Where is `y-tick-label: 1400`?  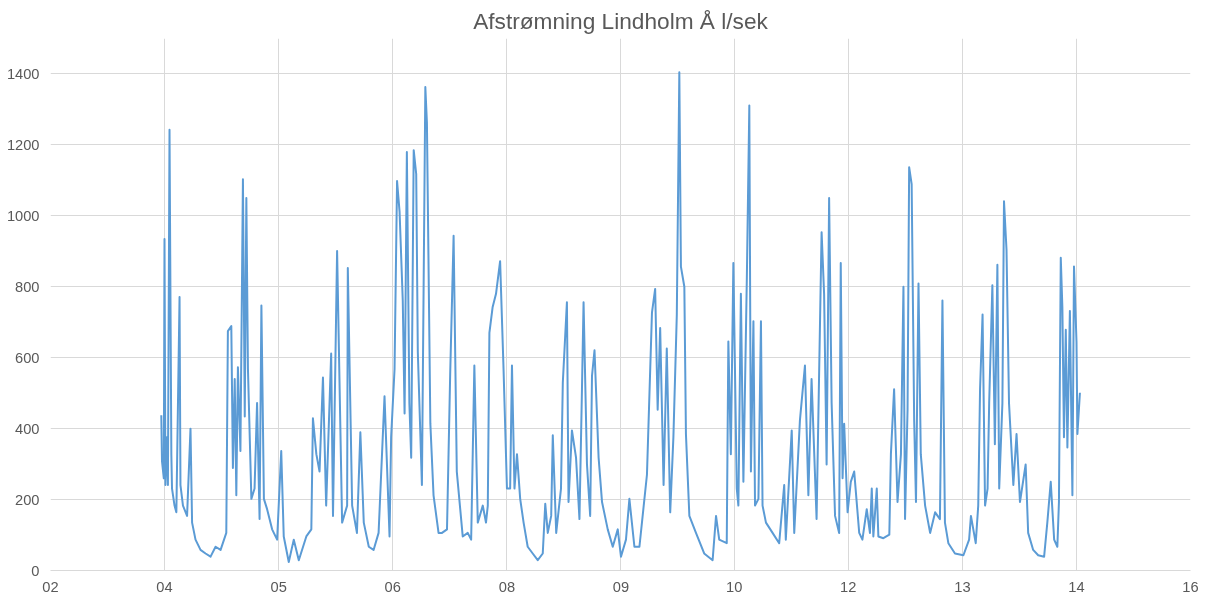 y-tick-label: 1400 is located at coordinates (23, 73).